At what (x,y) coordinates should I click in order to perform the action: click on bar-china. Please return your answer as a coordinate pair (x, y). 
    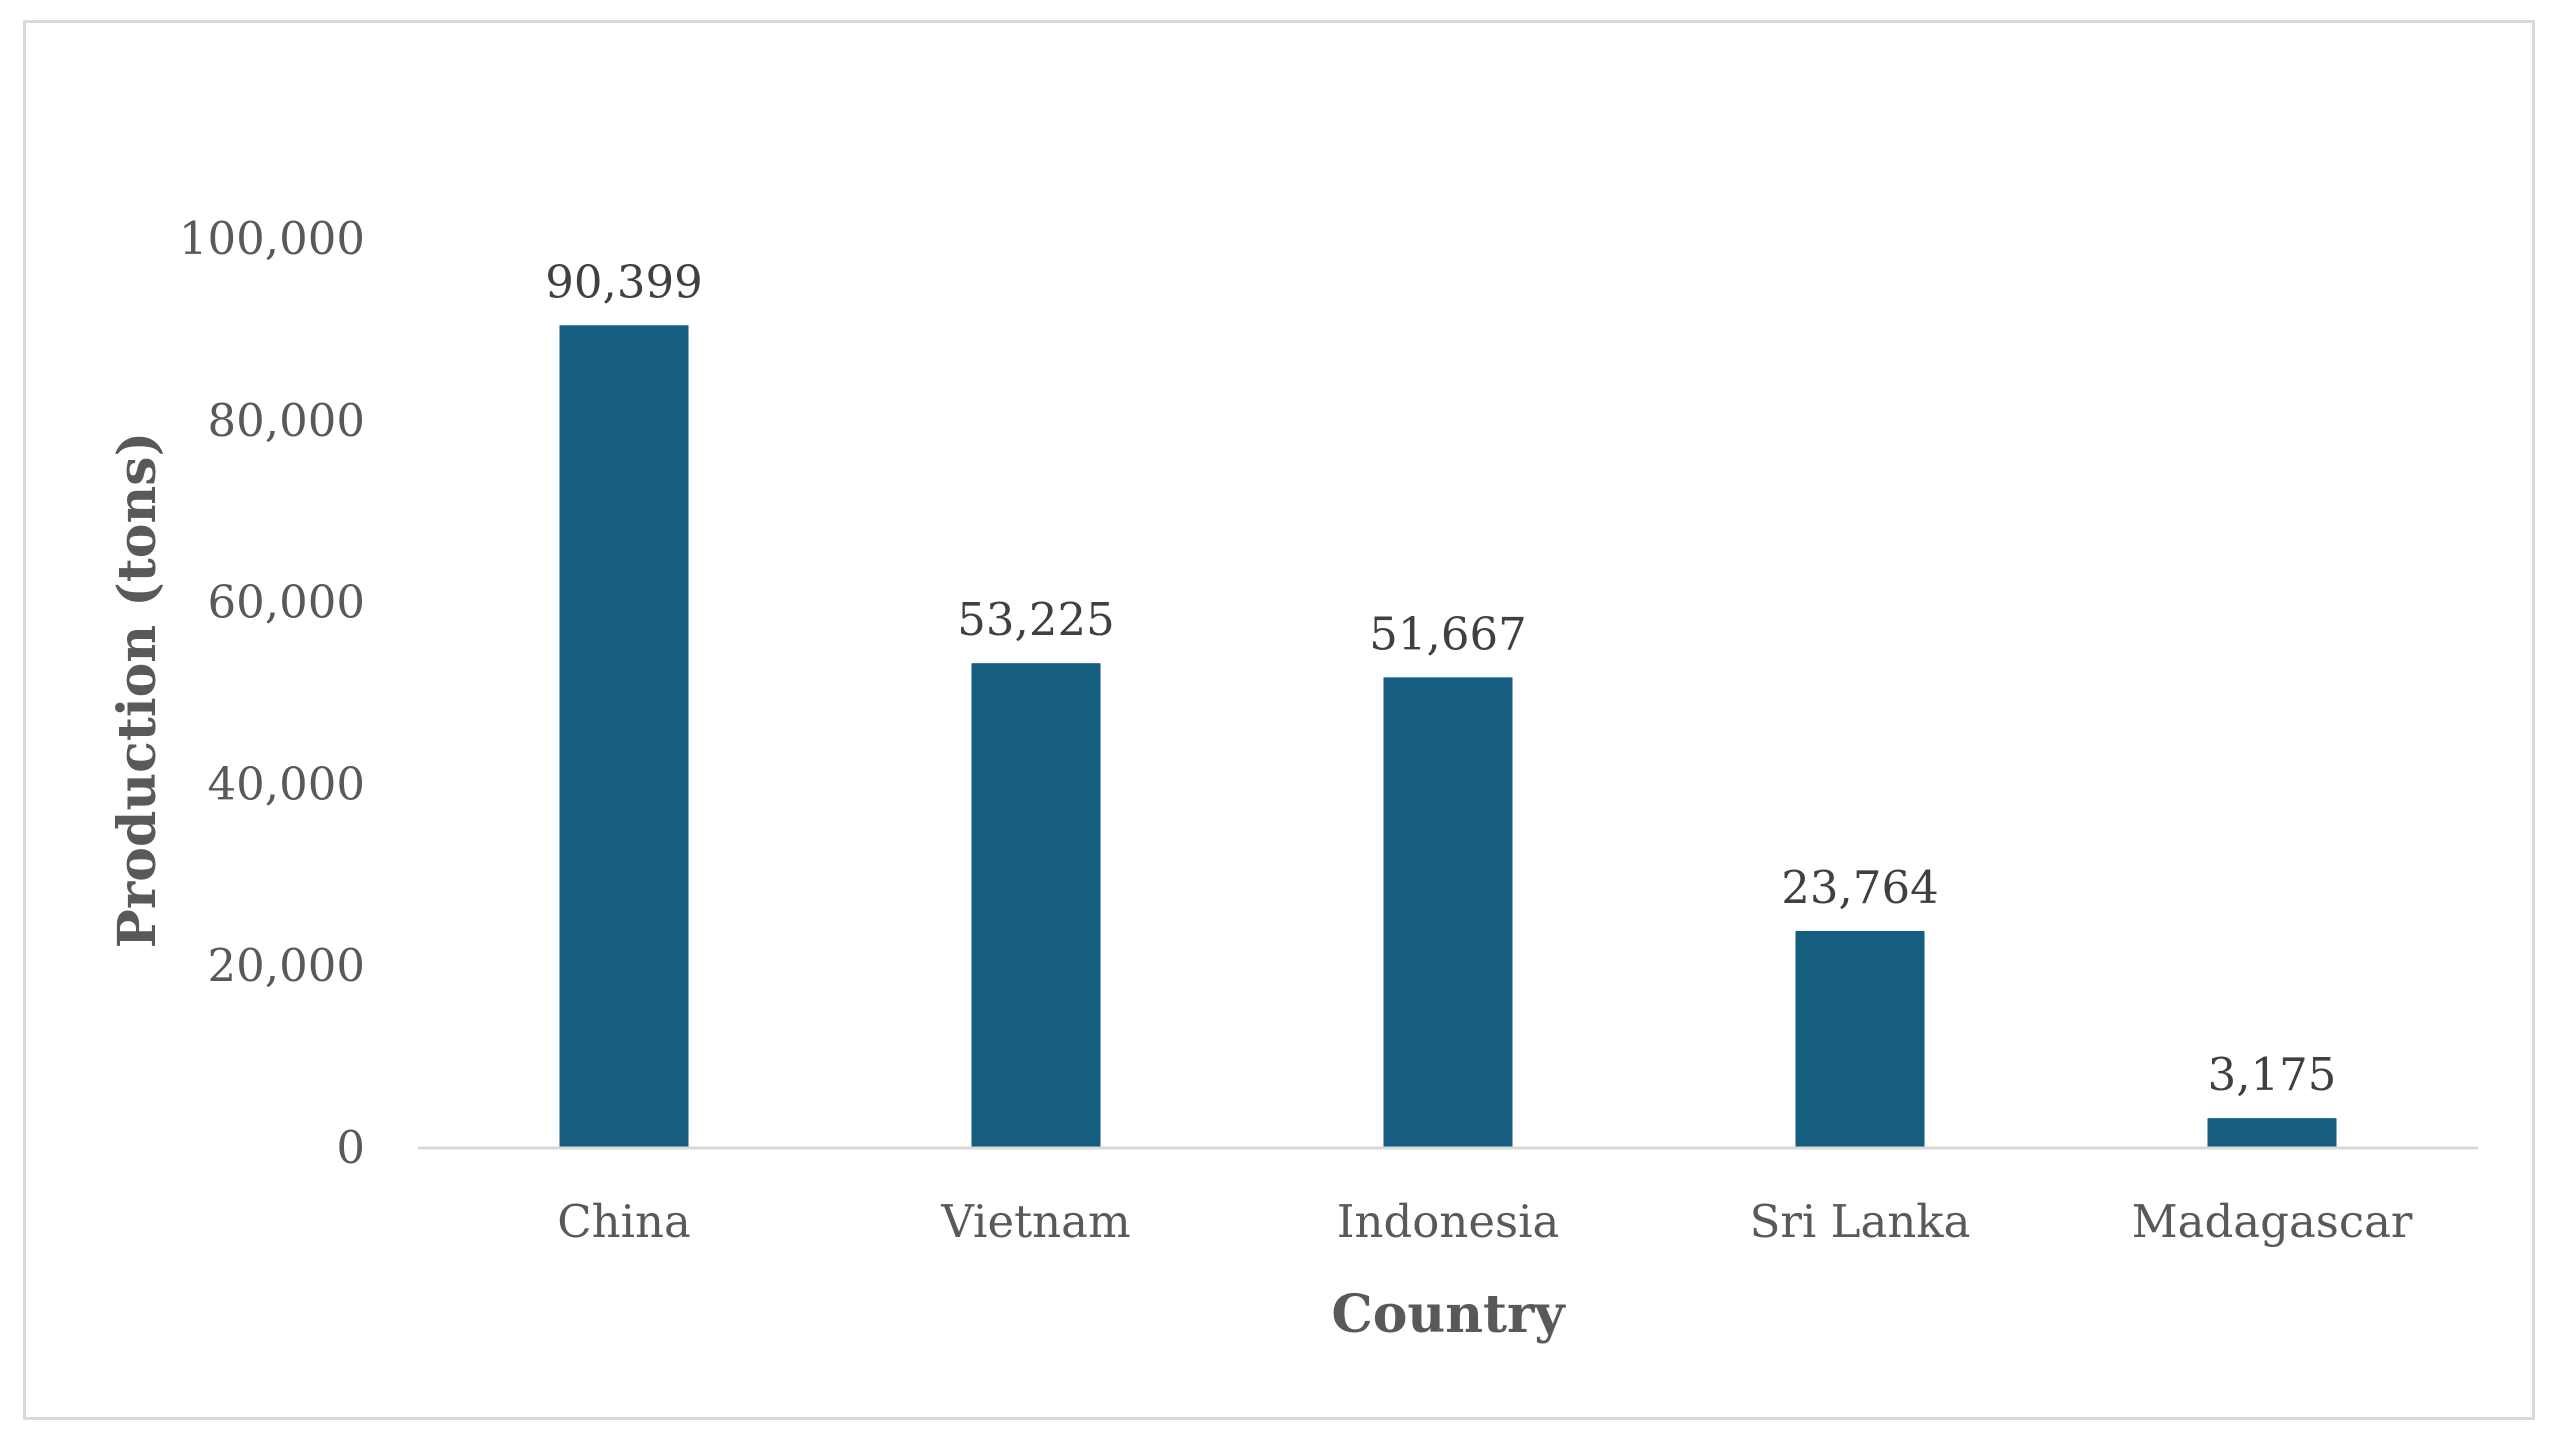
    Looking at the image, I should click on (624, 736).